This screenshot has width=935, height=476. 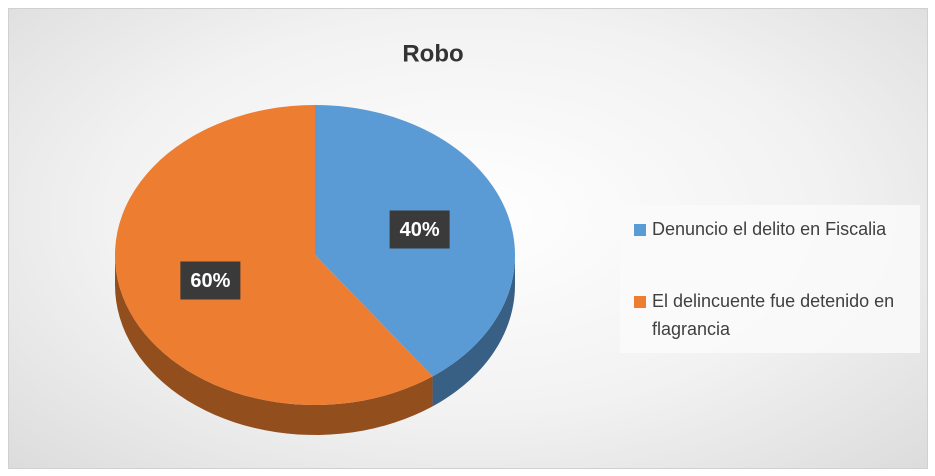 What do you see at coordinates (769, 229) in the screenshot?
I see `legend-label: Denuncio el delito en Fiscalia` at bounding box center [769, 229].